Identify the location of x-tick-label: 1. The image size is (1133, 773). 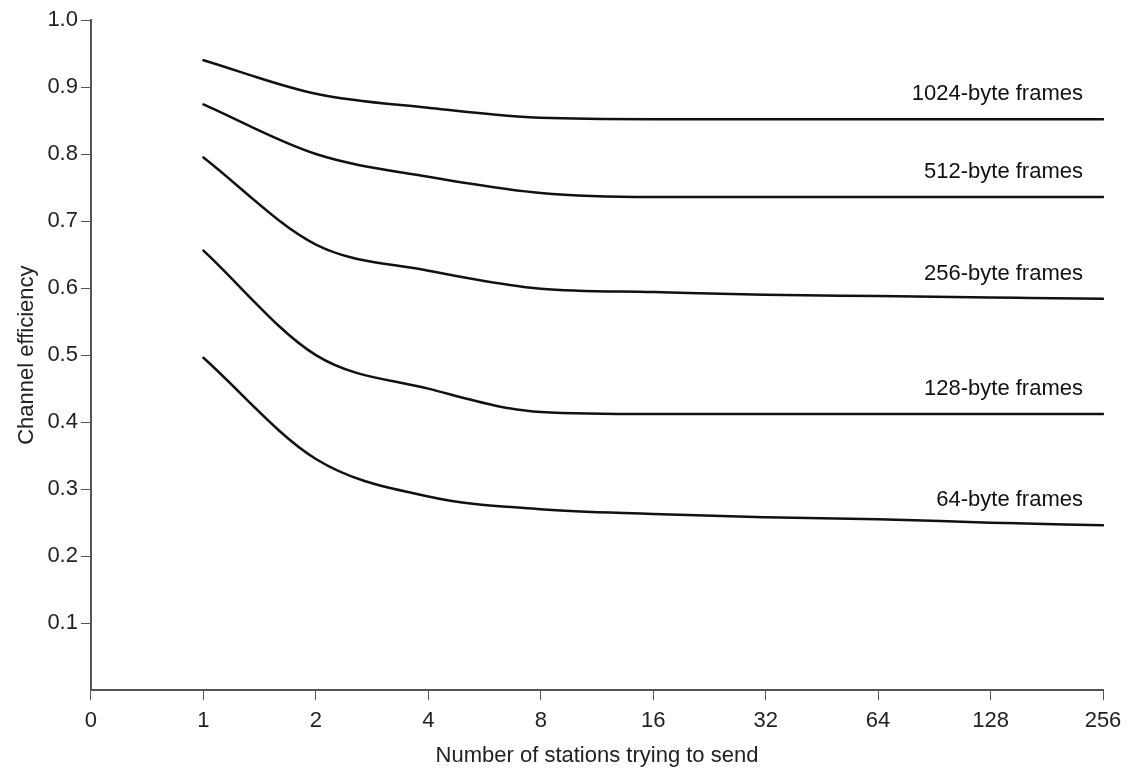
(203, 720).